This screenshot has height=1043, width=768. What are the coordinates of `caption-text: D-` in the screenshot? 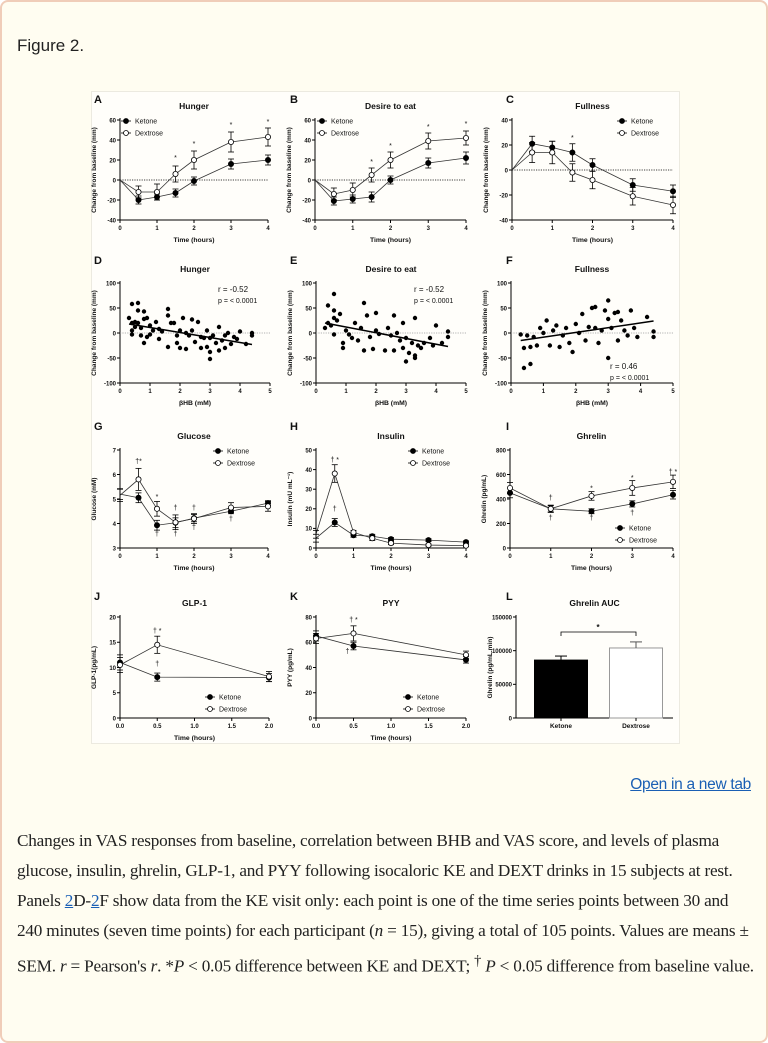 It's located at (82, 900).